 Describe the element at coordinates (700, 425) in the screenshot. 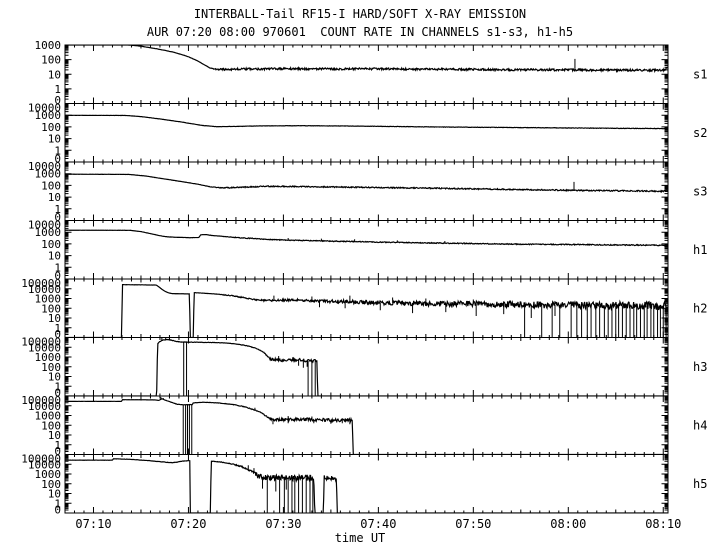

I see `channel-label-h4: h4` at that location.